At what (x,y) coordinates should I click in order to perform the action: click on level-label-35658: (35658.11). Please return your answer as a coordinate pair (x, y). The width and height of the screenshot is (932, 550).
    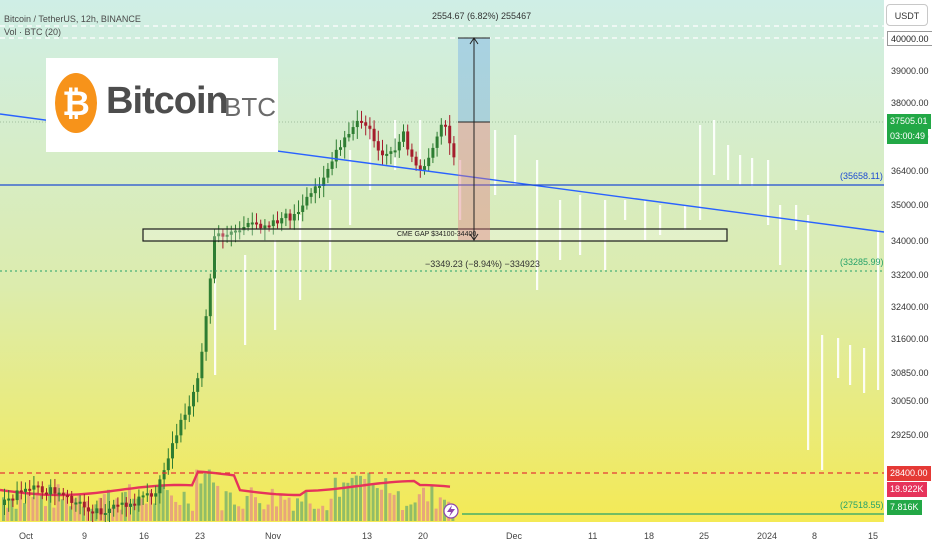
    Looking at the image, I should click on (861, 176).